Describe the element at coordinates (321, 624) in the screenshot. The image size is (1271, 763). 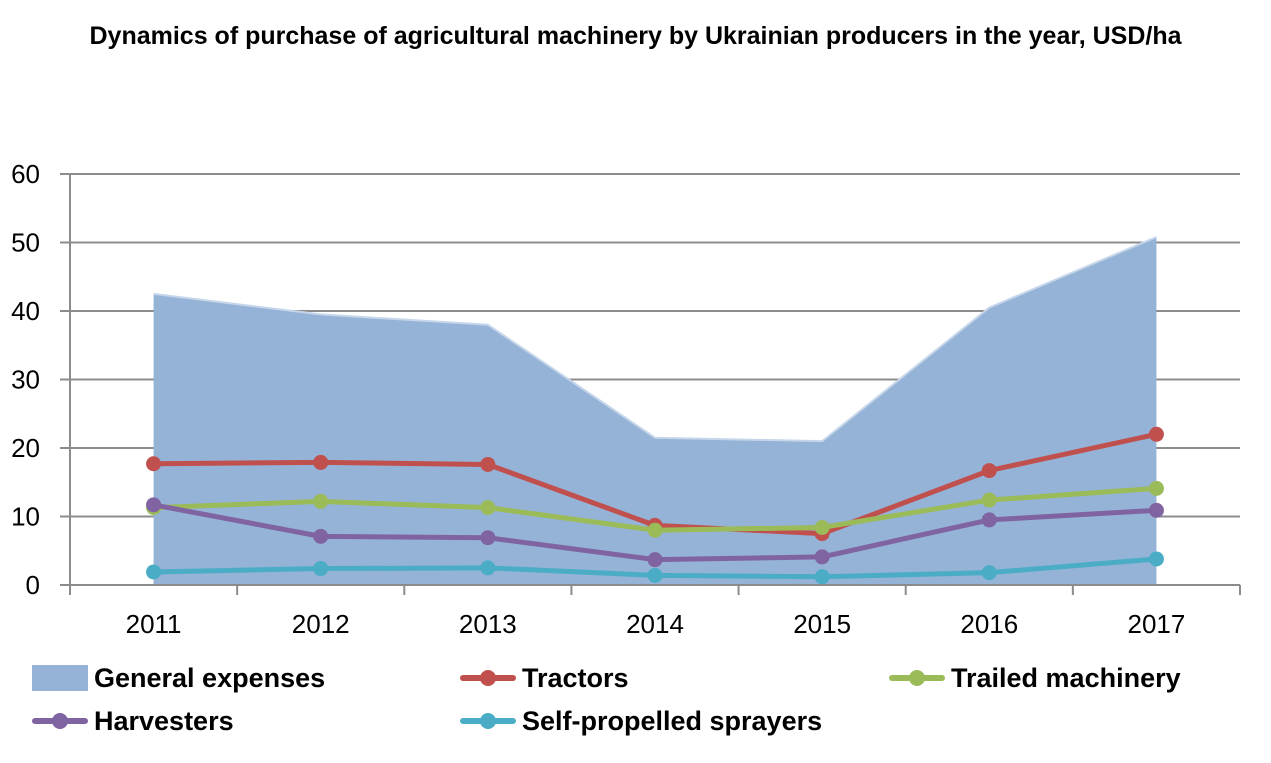
I see `x-tick-label-2012: 2012` at that location.